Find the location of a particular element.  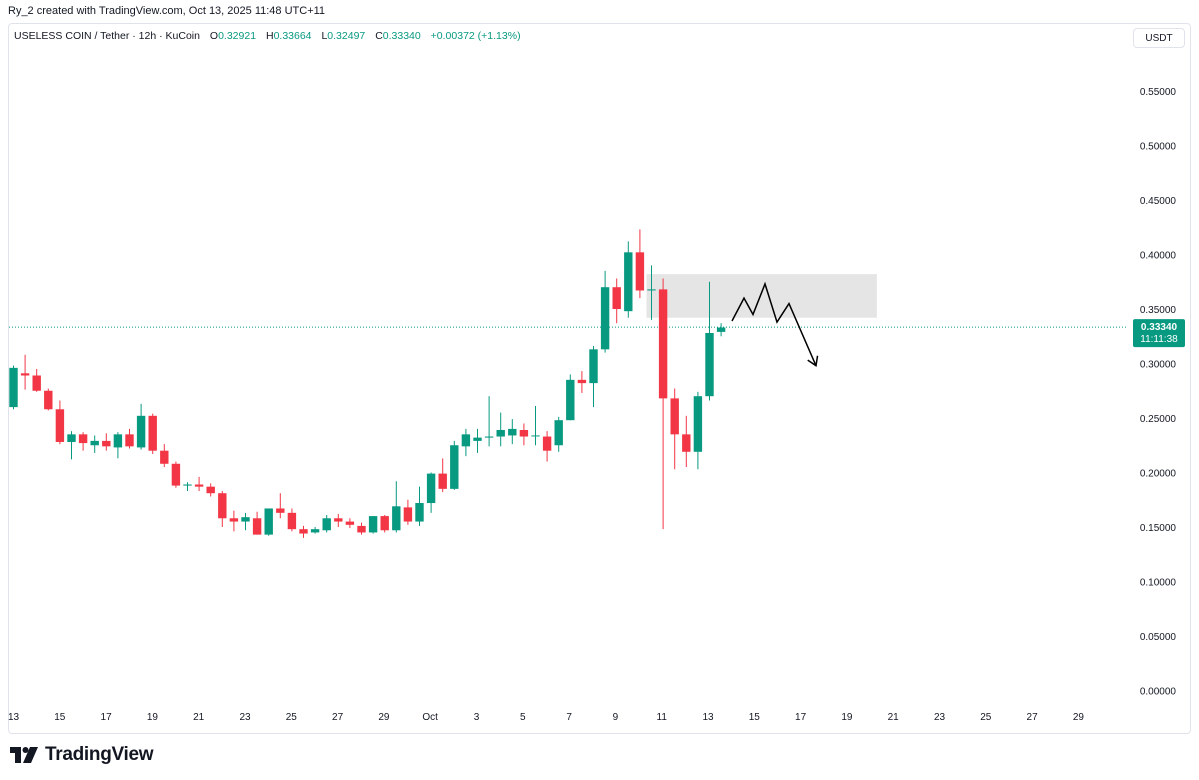

currency-button: USDT is located at coordinates (1159, 38).